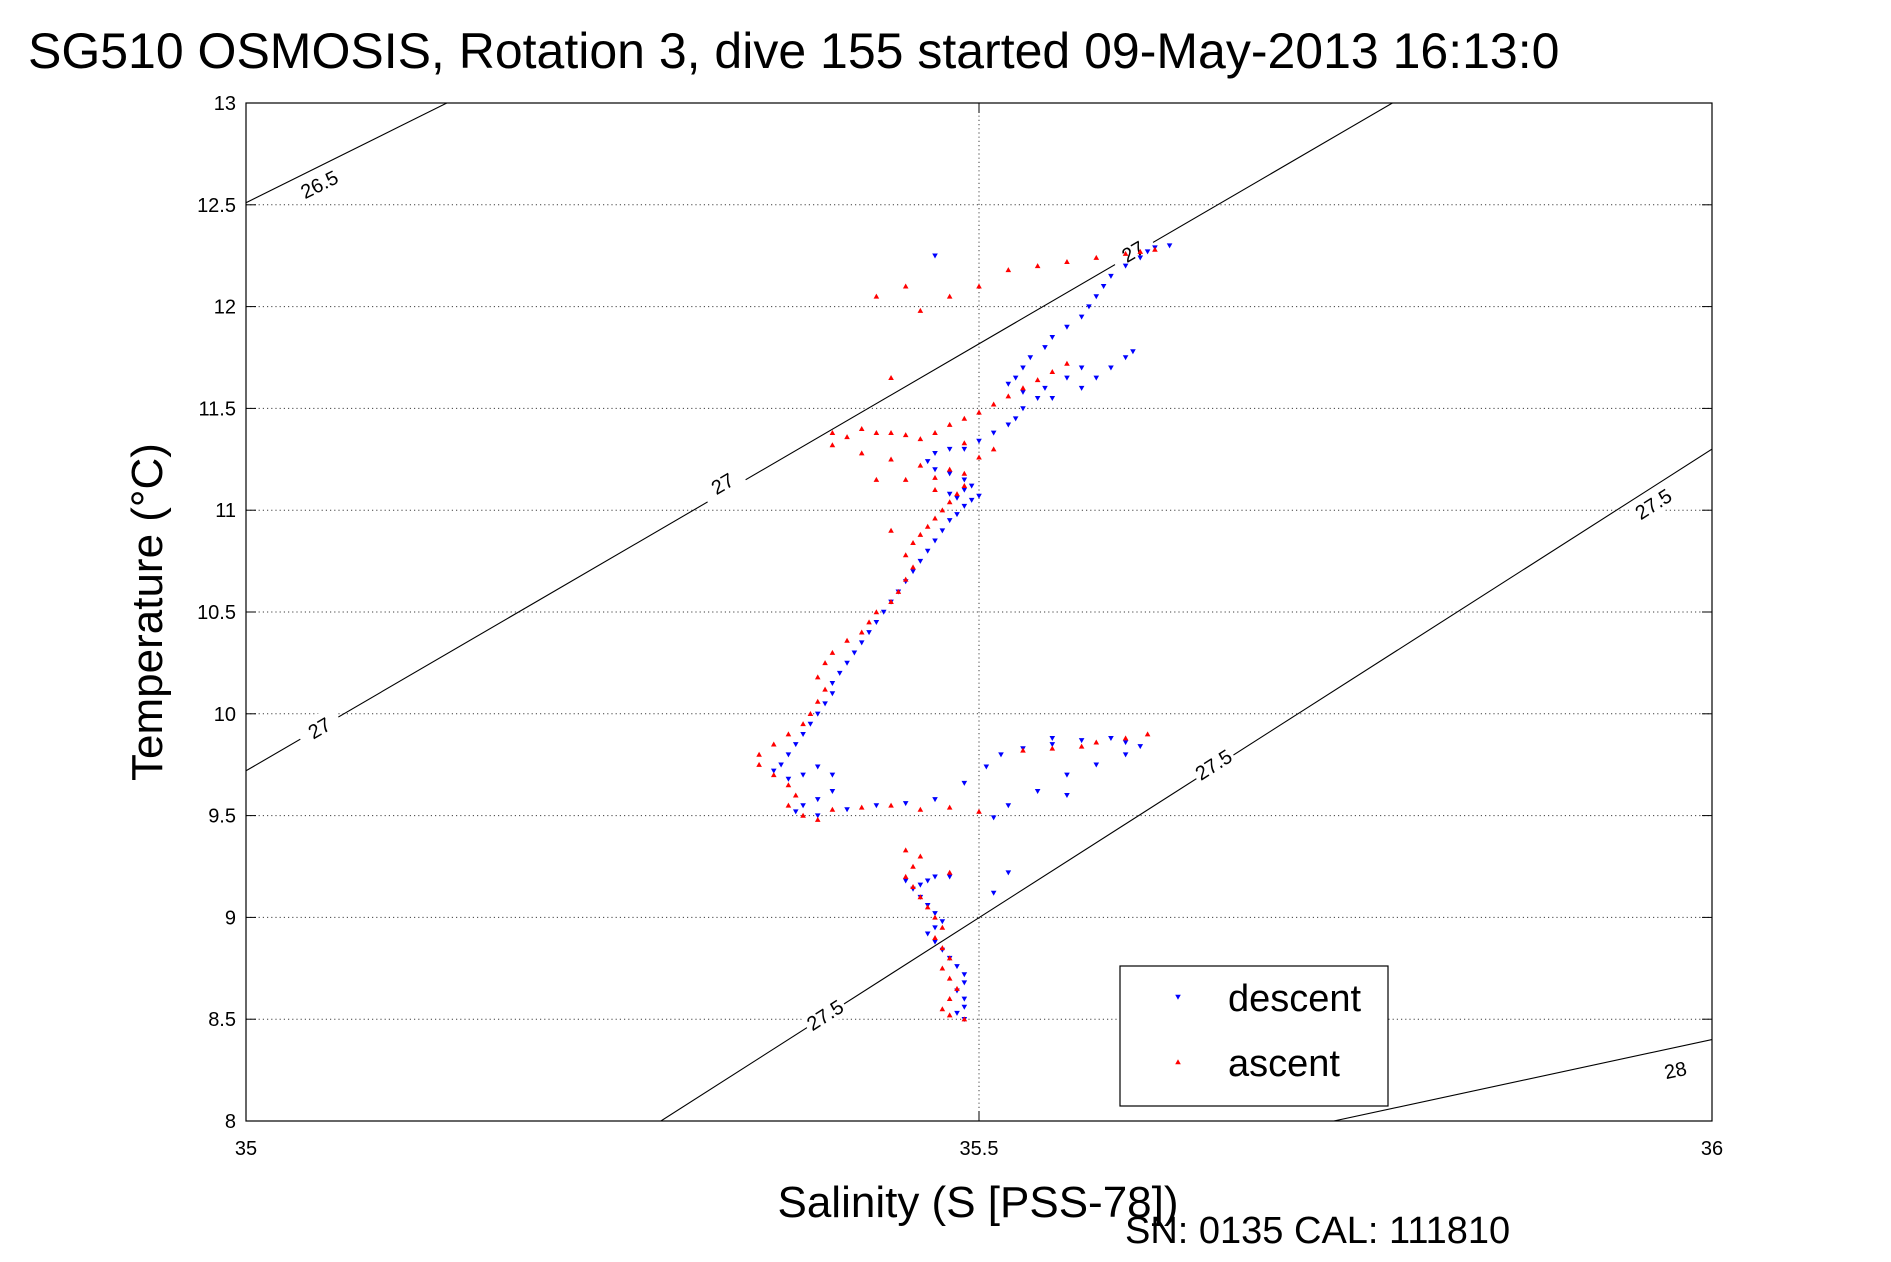 Image resolution: width=1891 pixels, height=1262 pixels. I want to click on legend-box, so click(1254, 1036).